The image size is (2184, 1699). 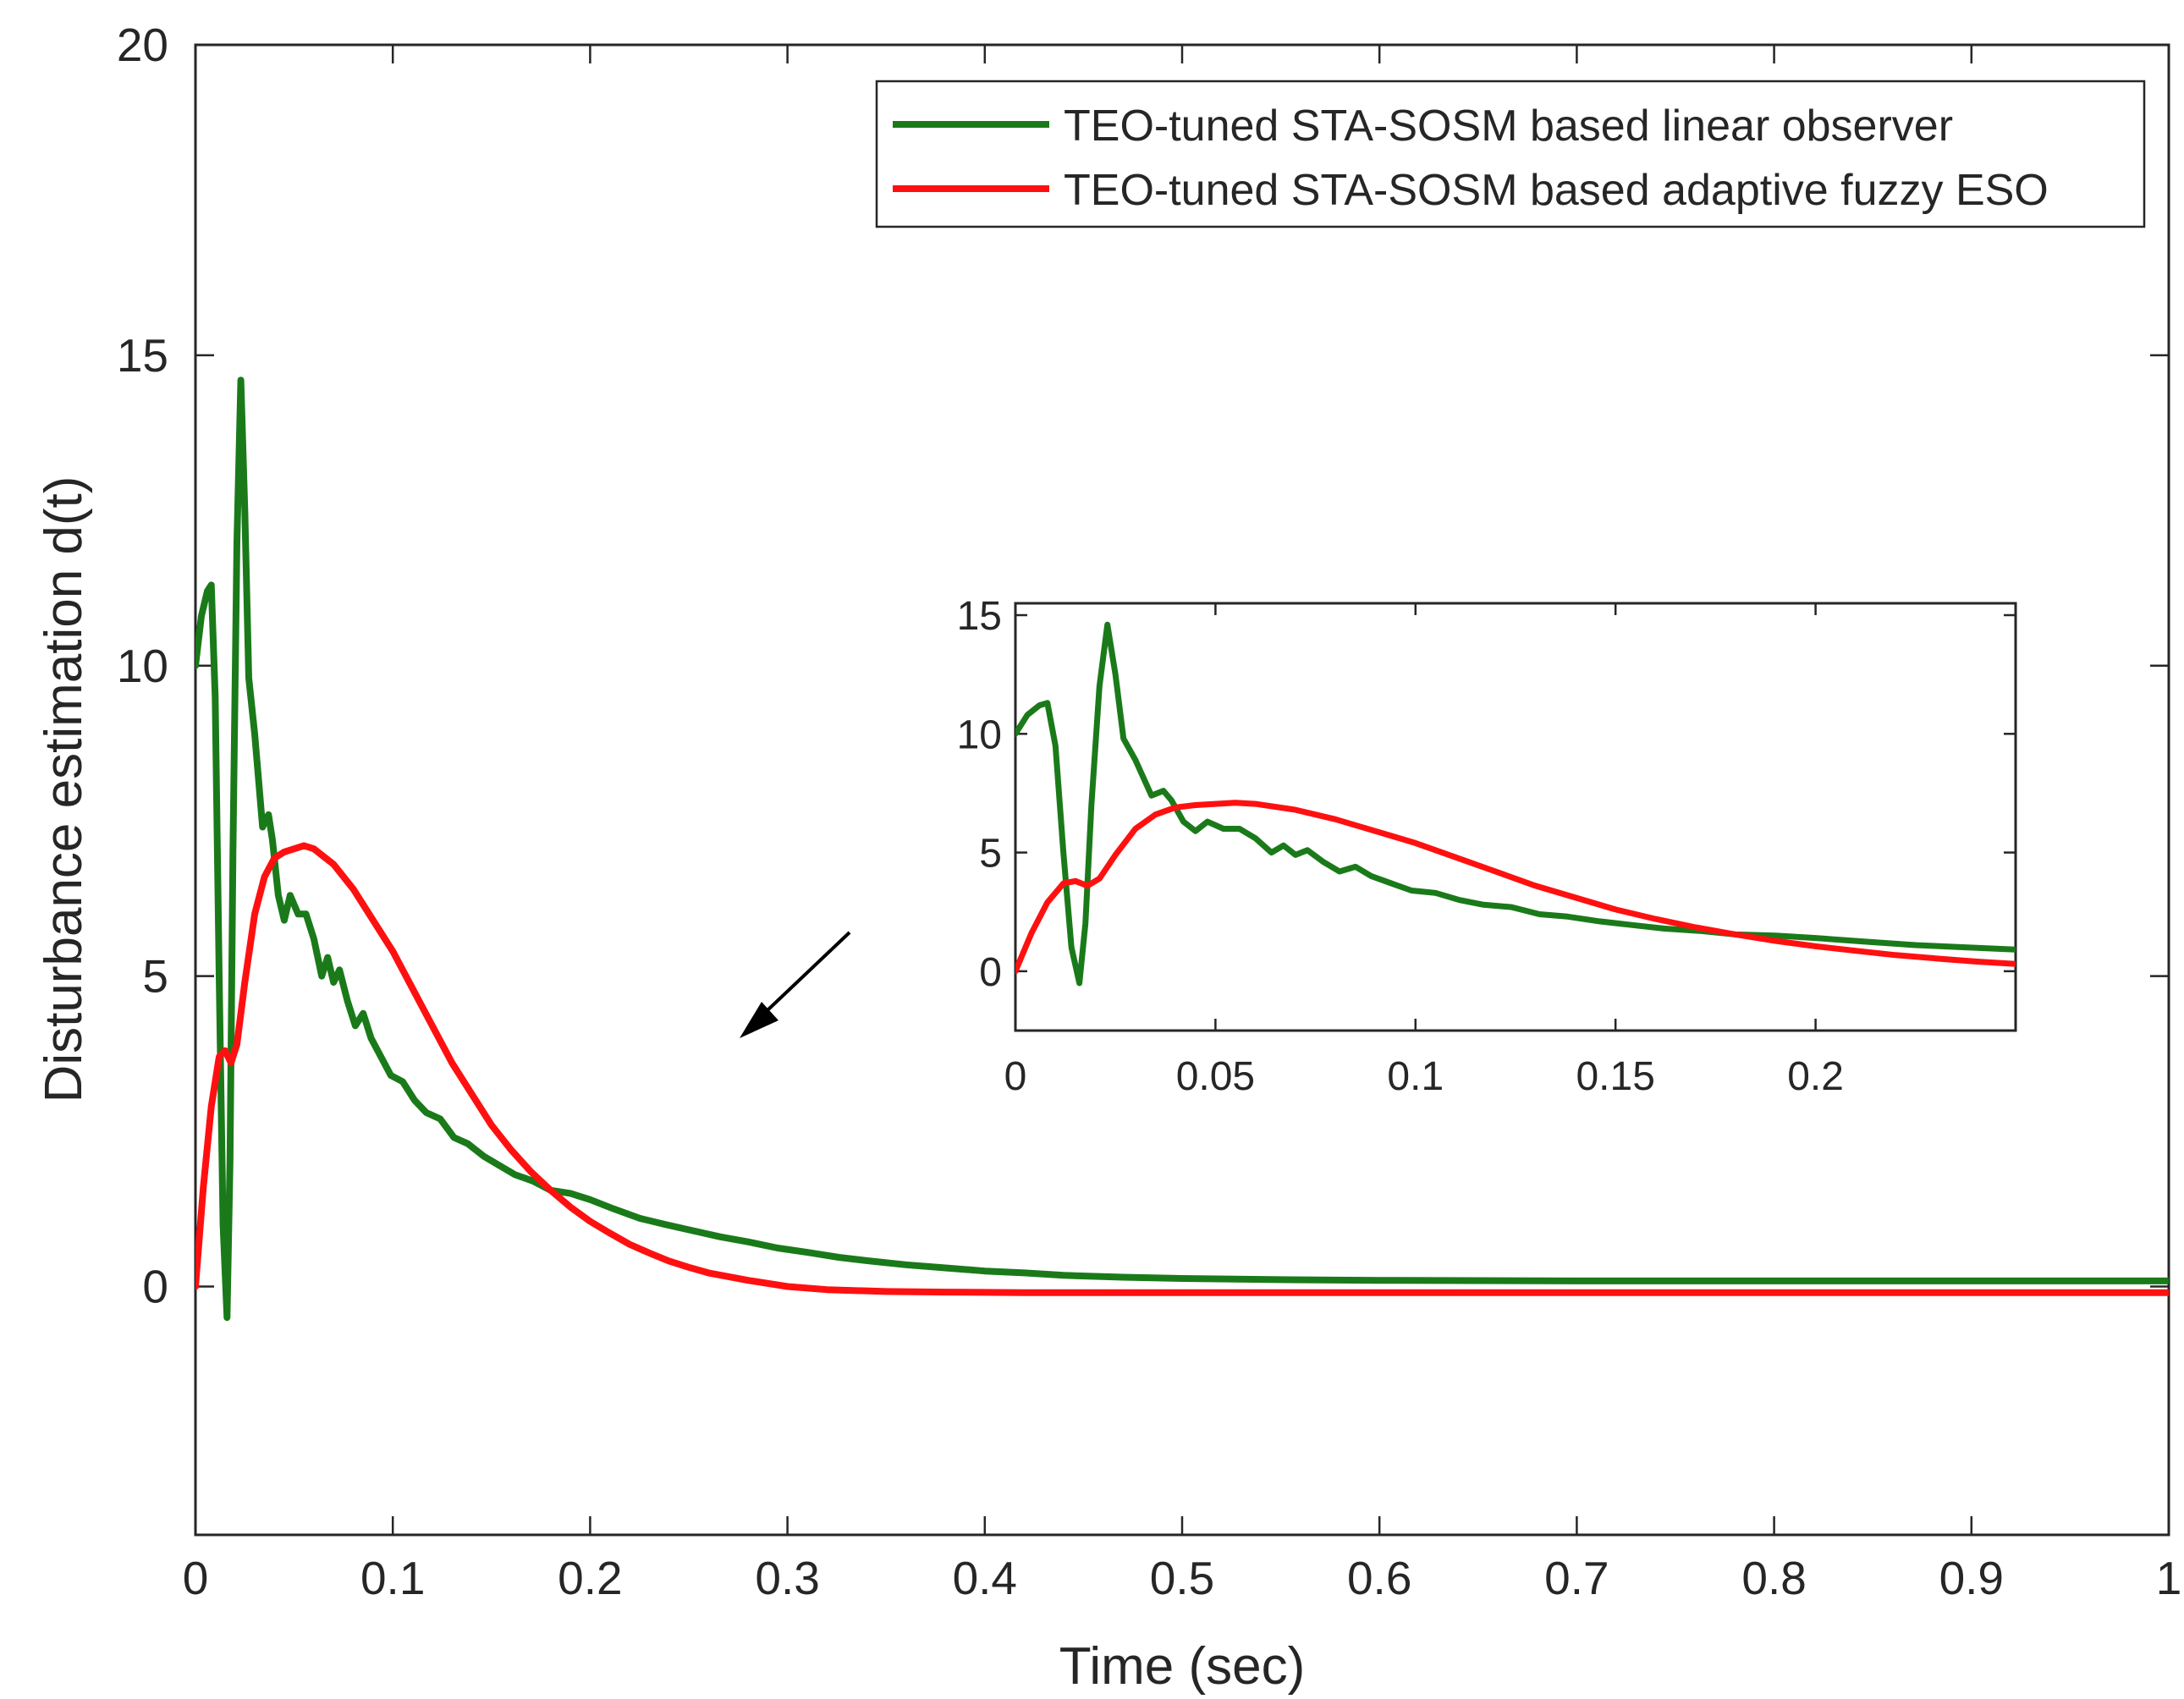 What do you see at coordinates (1615, 1077) in the screenshot?
I see `inset-x-tick-label-0p15: 0.15` at bounding box center [1615, 1077].